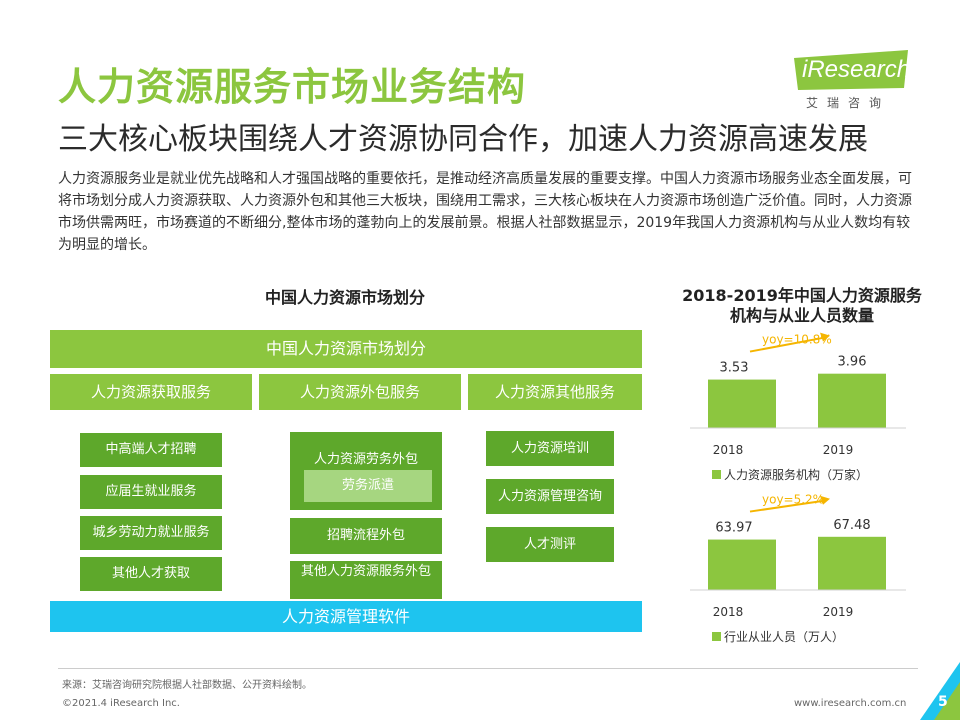  I want to click on list-item: 人力资源管理咨询, so click(550, 496).